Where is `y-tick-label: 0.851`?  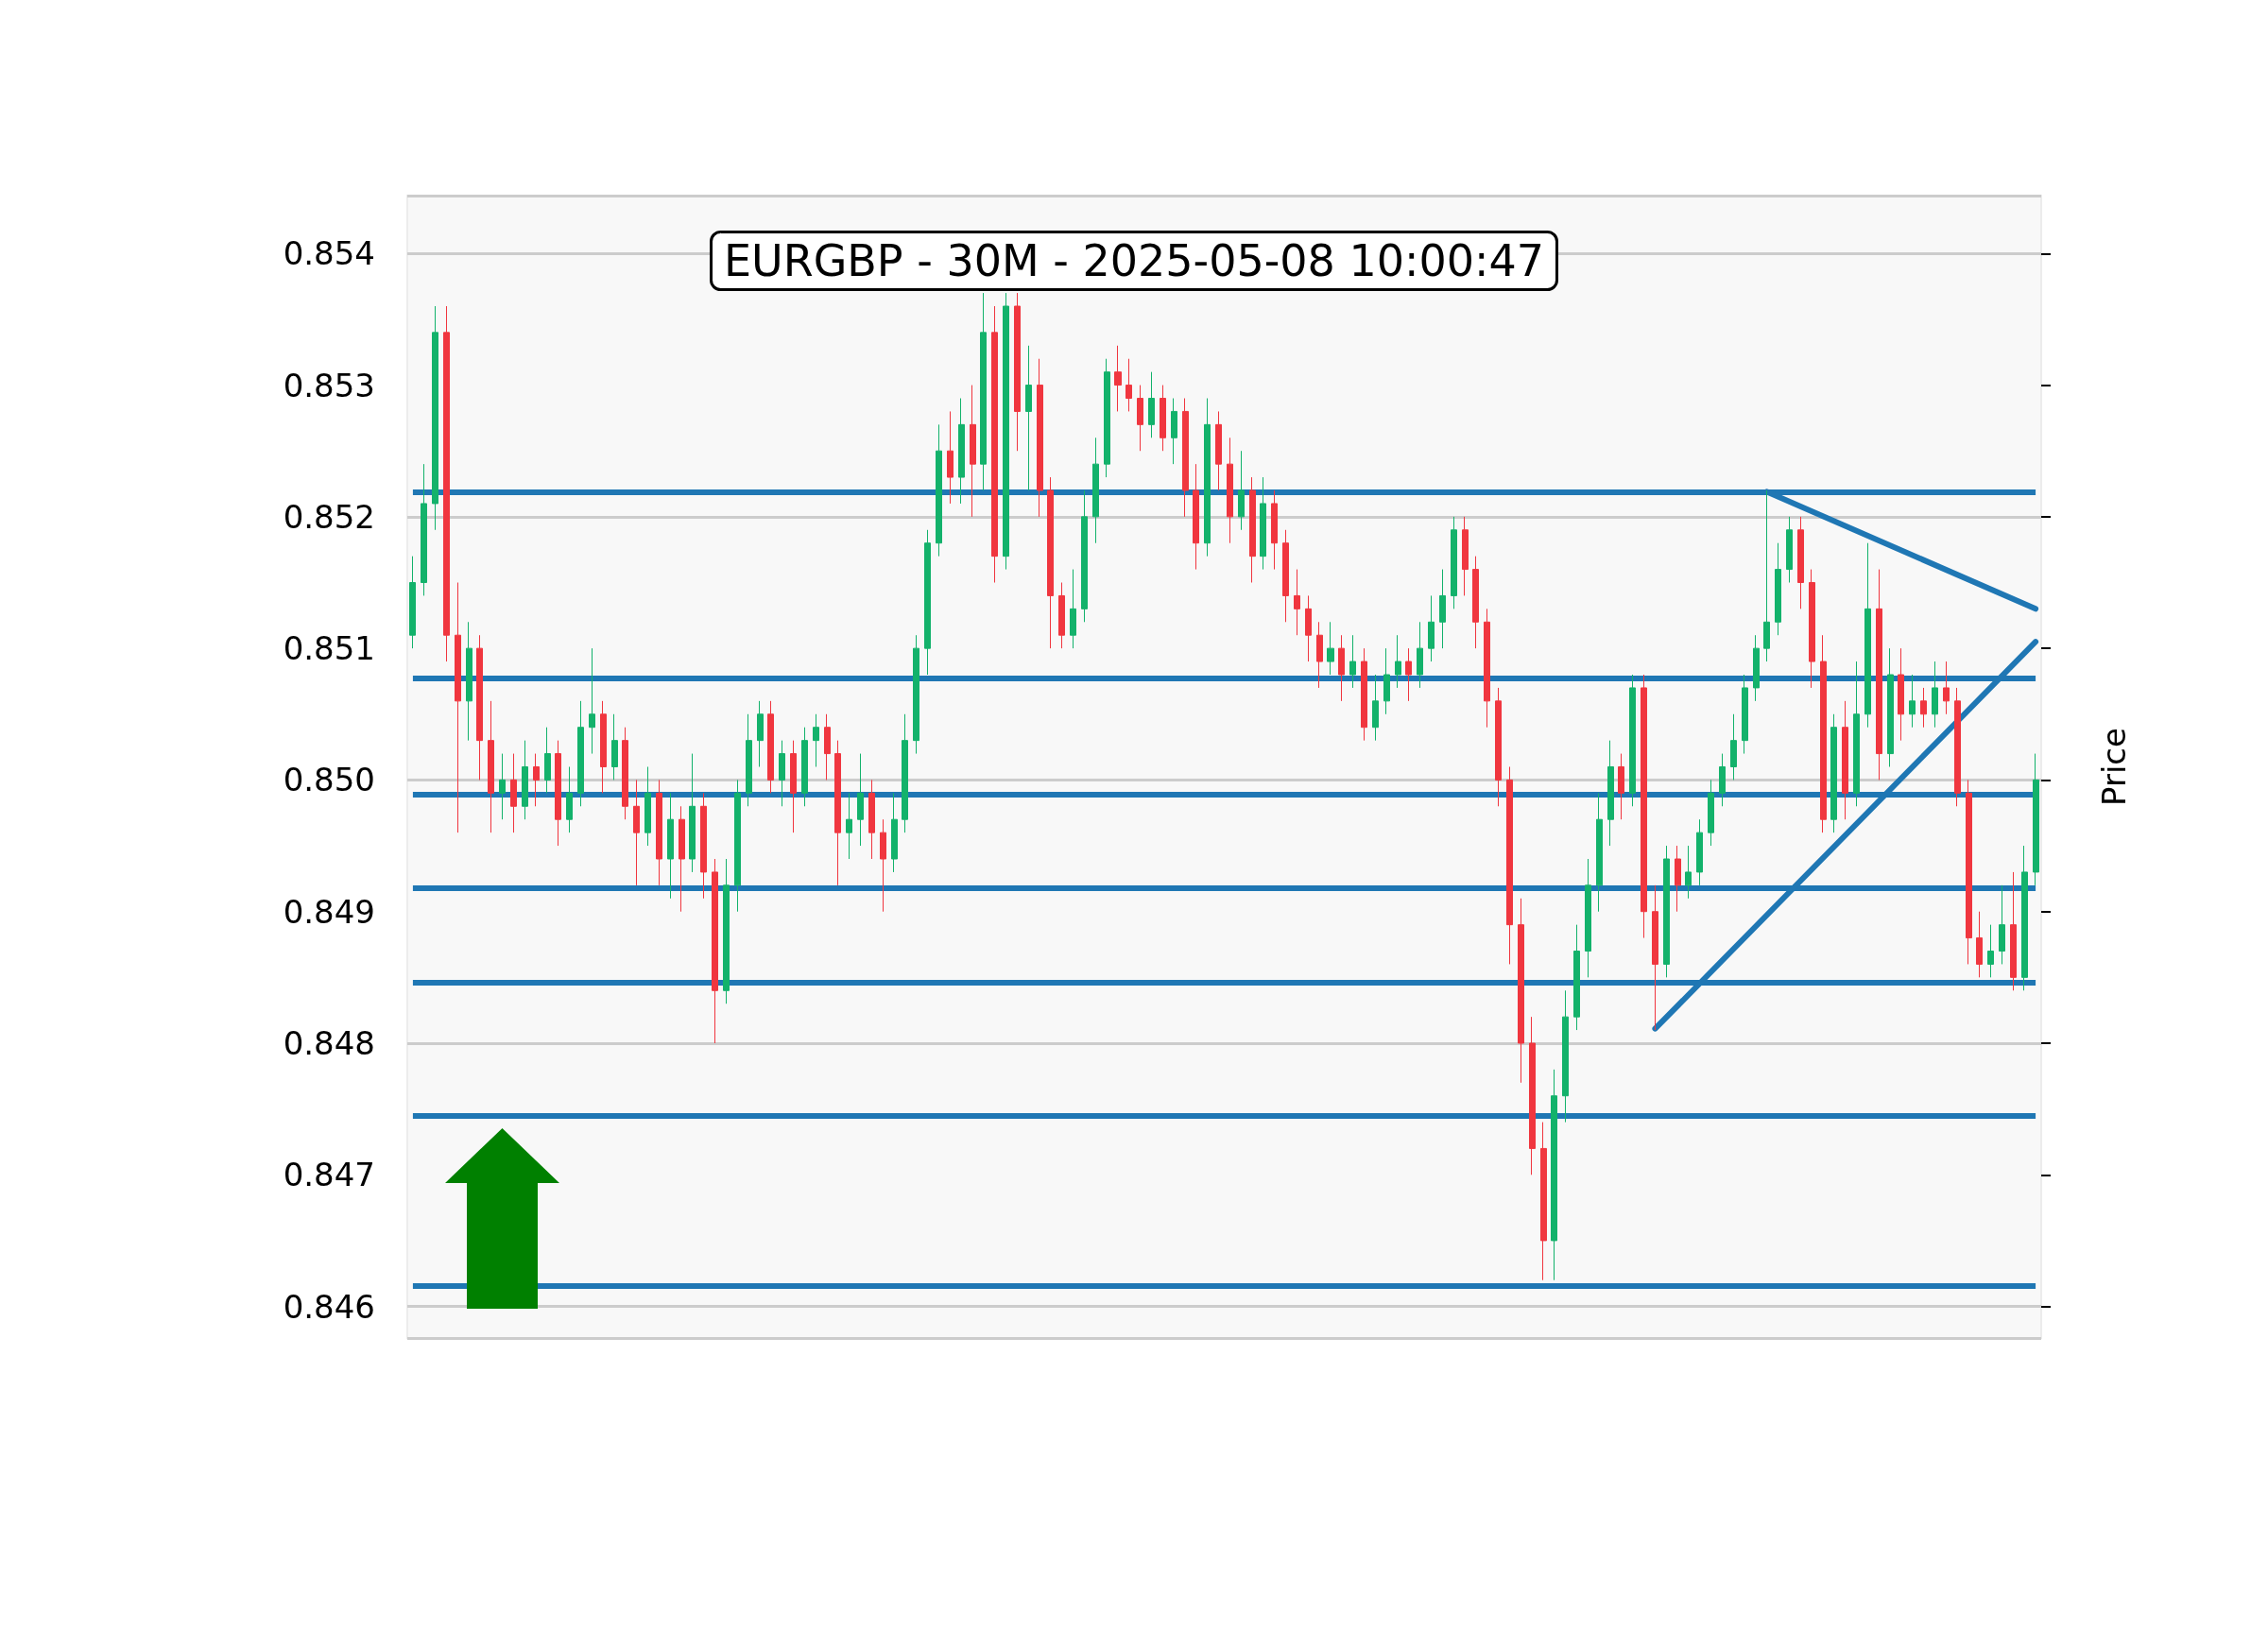
y-tick-label: 0.851 is located at coordinates (329, 649).